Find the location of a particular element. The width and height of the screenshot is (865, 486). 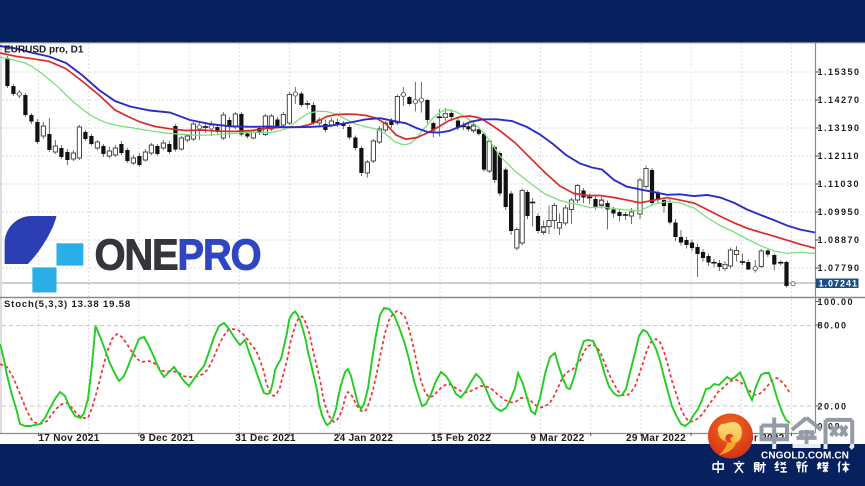

svg-text: 1.08870 is located at coordinates (839, 240).